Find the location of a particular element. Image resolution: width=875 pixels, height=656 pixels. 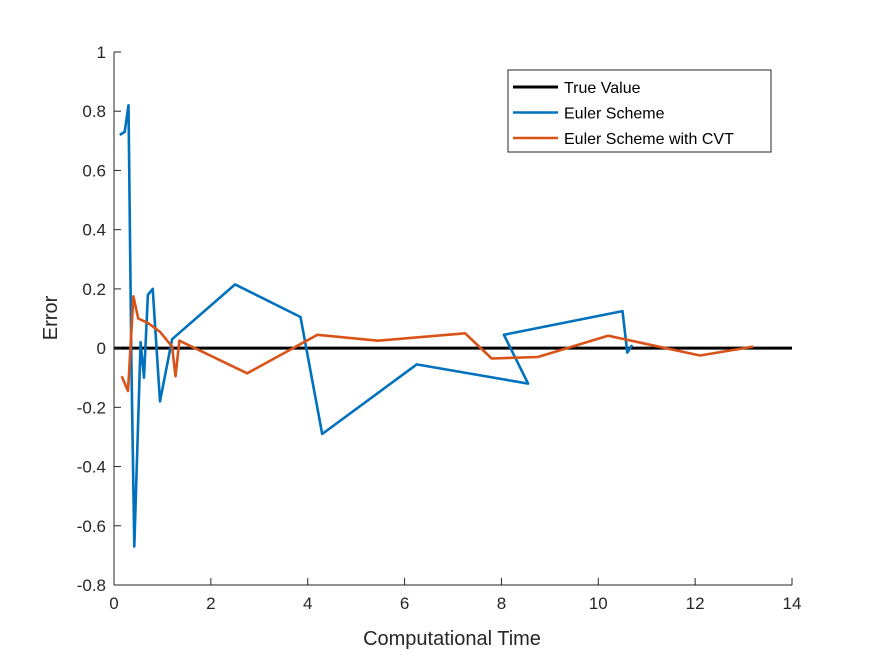

y-tick-label: -0.2 is located at coordinates (91, 407).